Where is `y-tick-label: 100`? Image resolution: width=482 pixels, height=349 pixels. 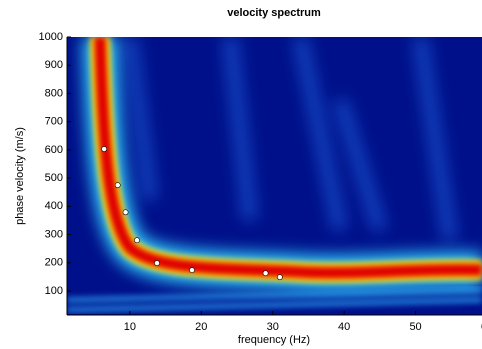 y-tick-label: 100 is located at coordinates (54, 291).